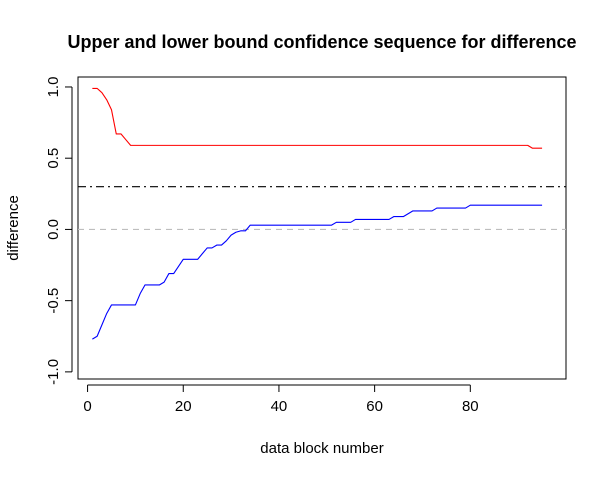 The width and height of the screenshot is (606, 477). I want to click on x-tick-label-1: 20, so click(183, 406).